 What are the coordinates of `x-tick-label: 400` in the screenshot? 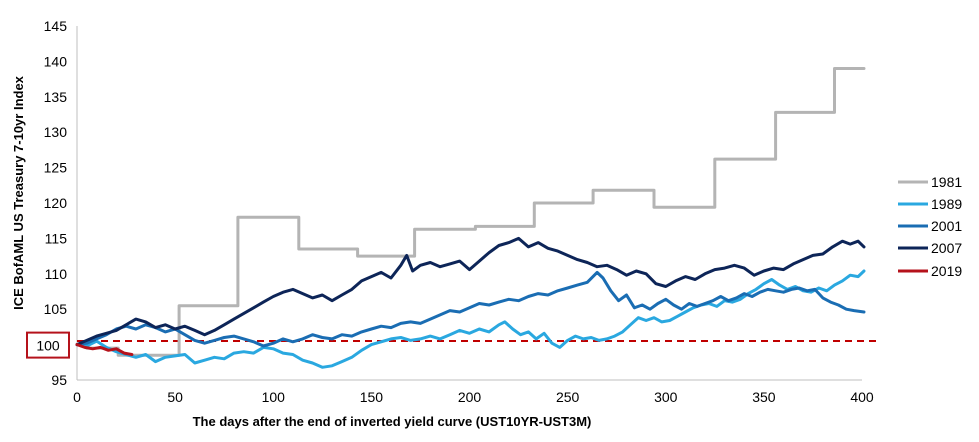 It's located at (862, 397).